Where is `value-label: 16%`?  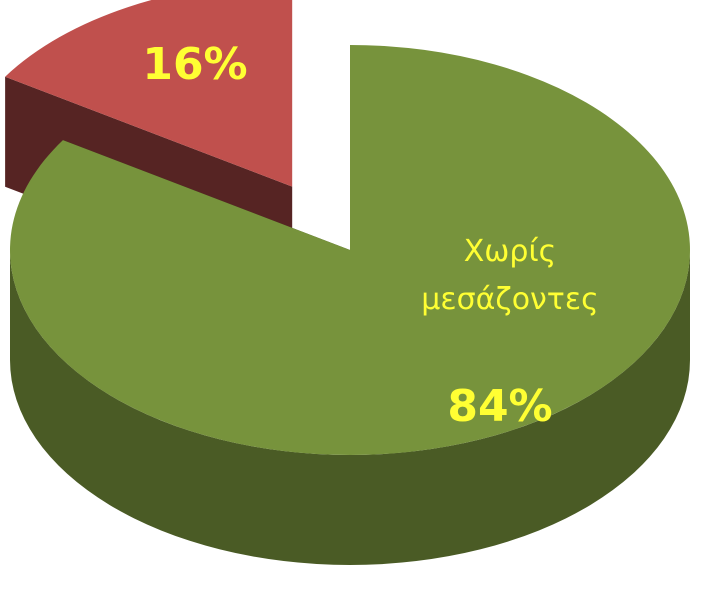
value-label: 16% is located at coordinates (195, 64).